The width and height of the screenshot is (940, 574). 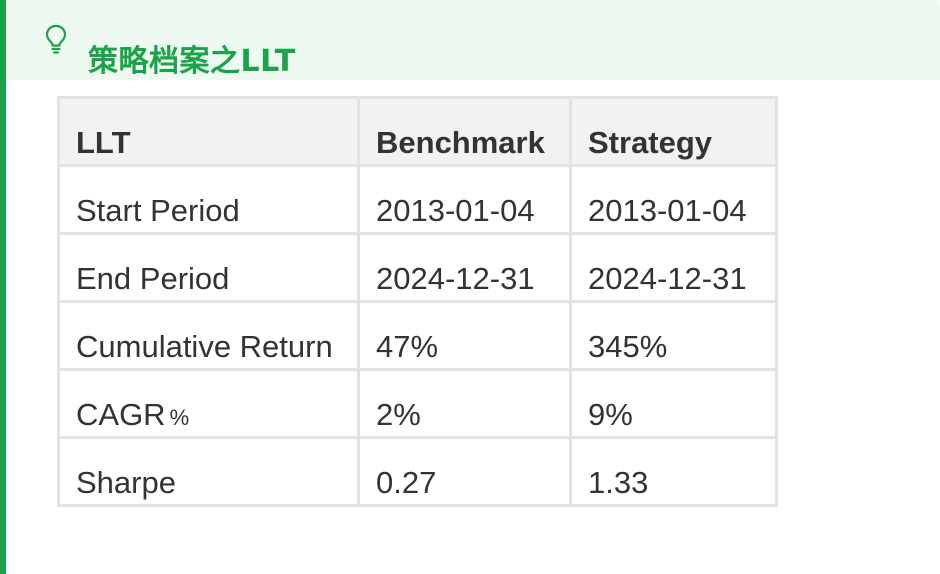 What do you see at coordinates (673, 267) in the screenshot?
I see `strategy-cell: 2024-12-31` at bounding box center [673, 267].